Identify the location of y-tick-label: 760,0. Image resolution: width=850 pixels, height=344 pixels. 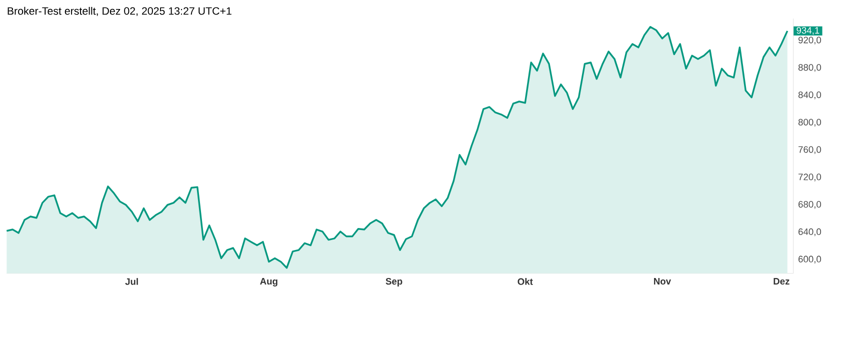
(810, 150).